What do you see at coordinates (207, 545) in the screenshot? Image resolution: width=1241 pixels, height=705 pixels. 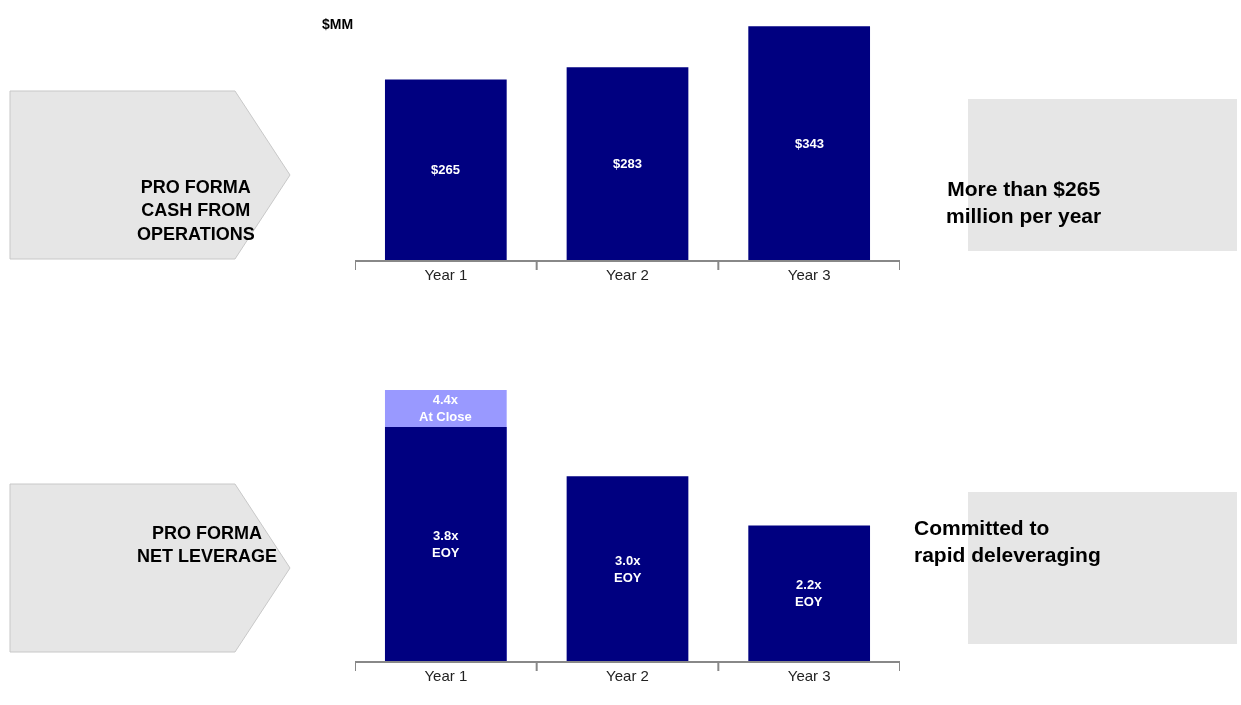 I see `text: PRO FORMA NET LEVERAGE` at bounding box center [207, 545].